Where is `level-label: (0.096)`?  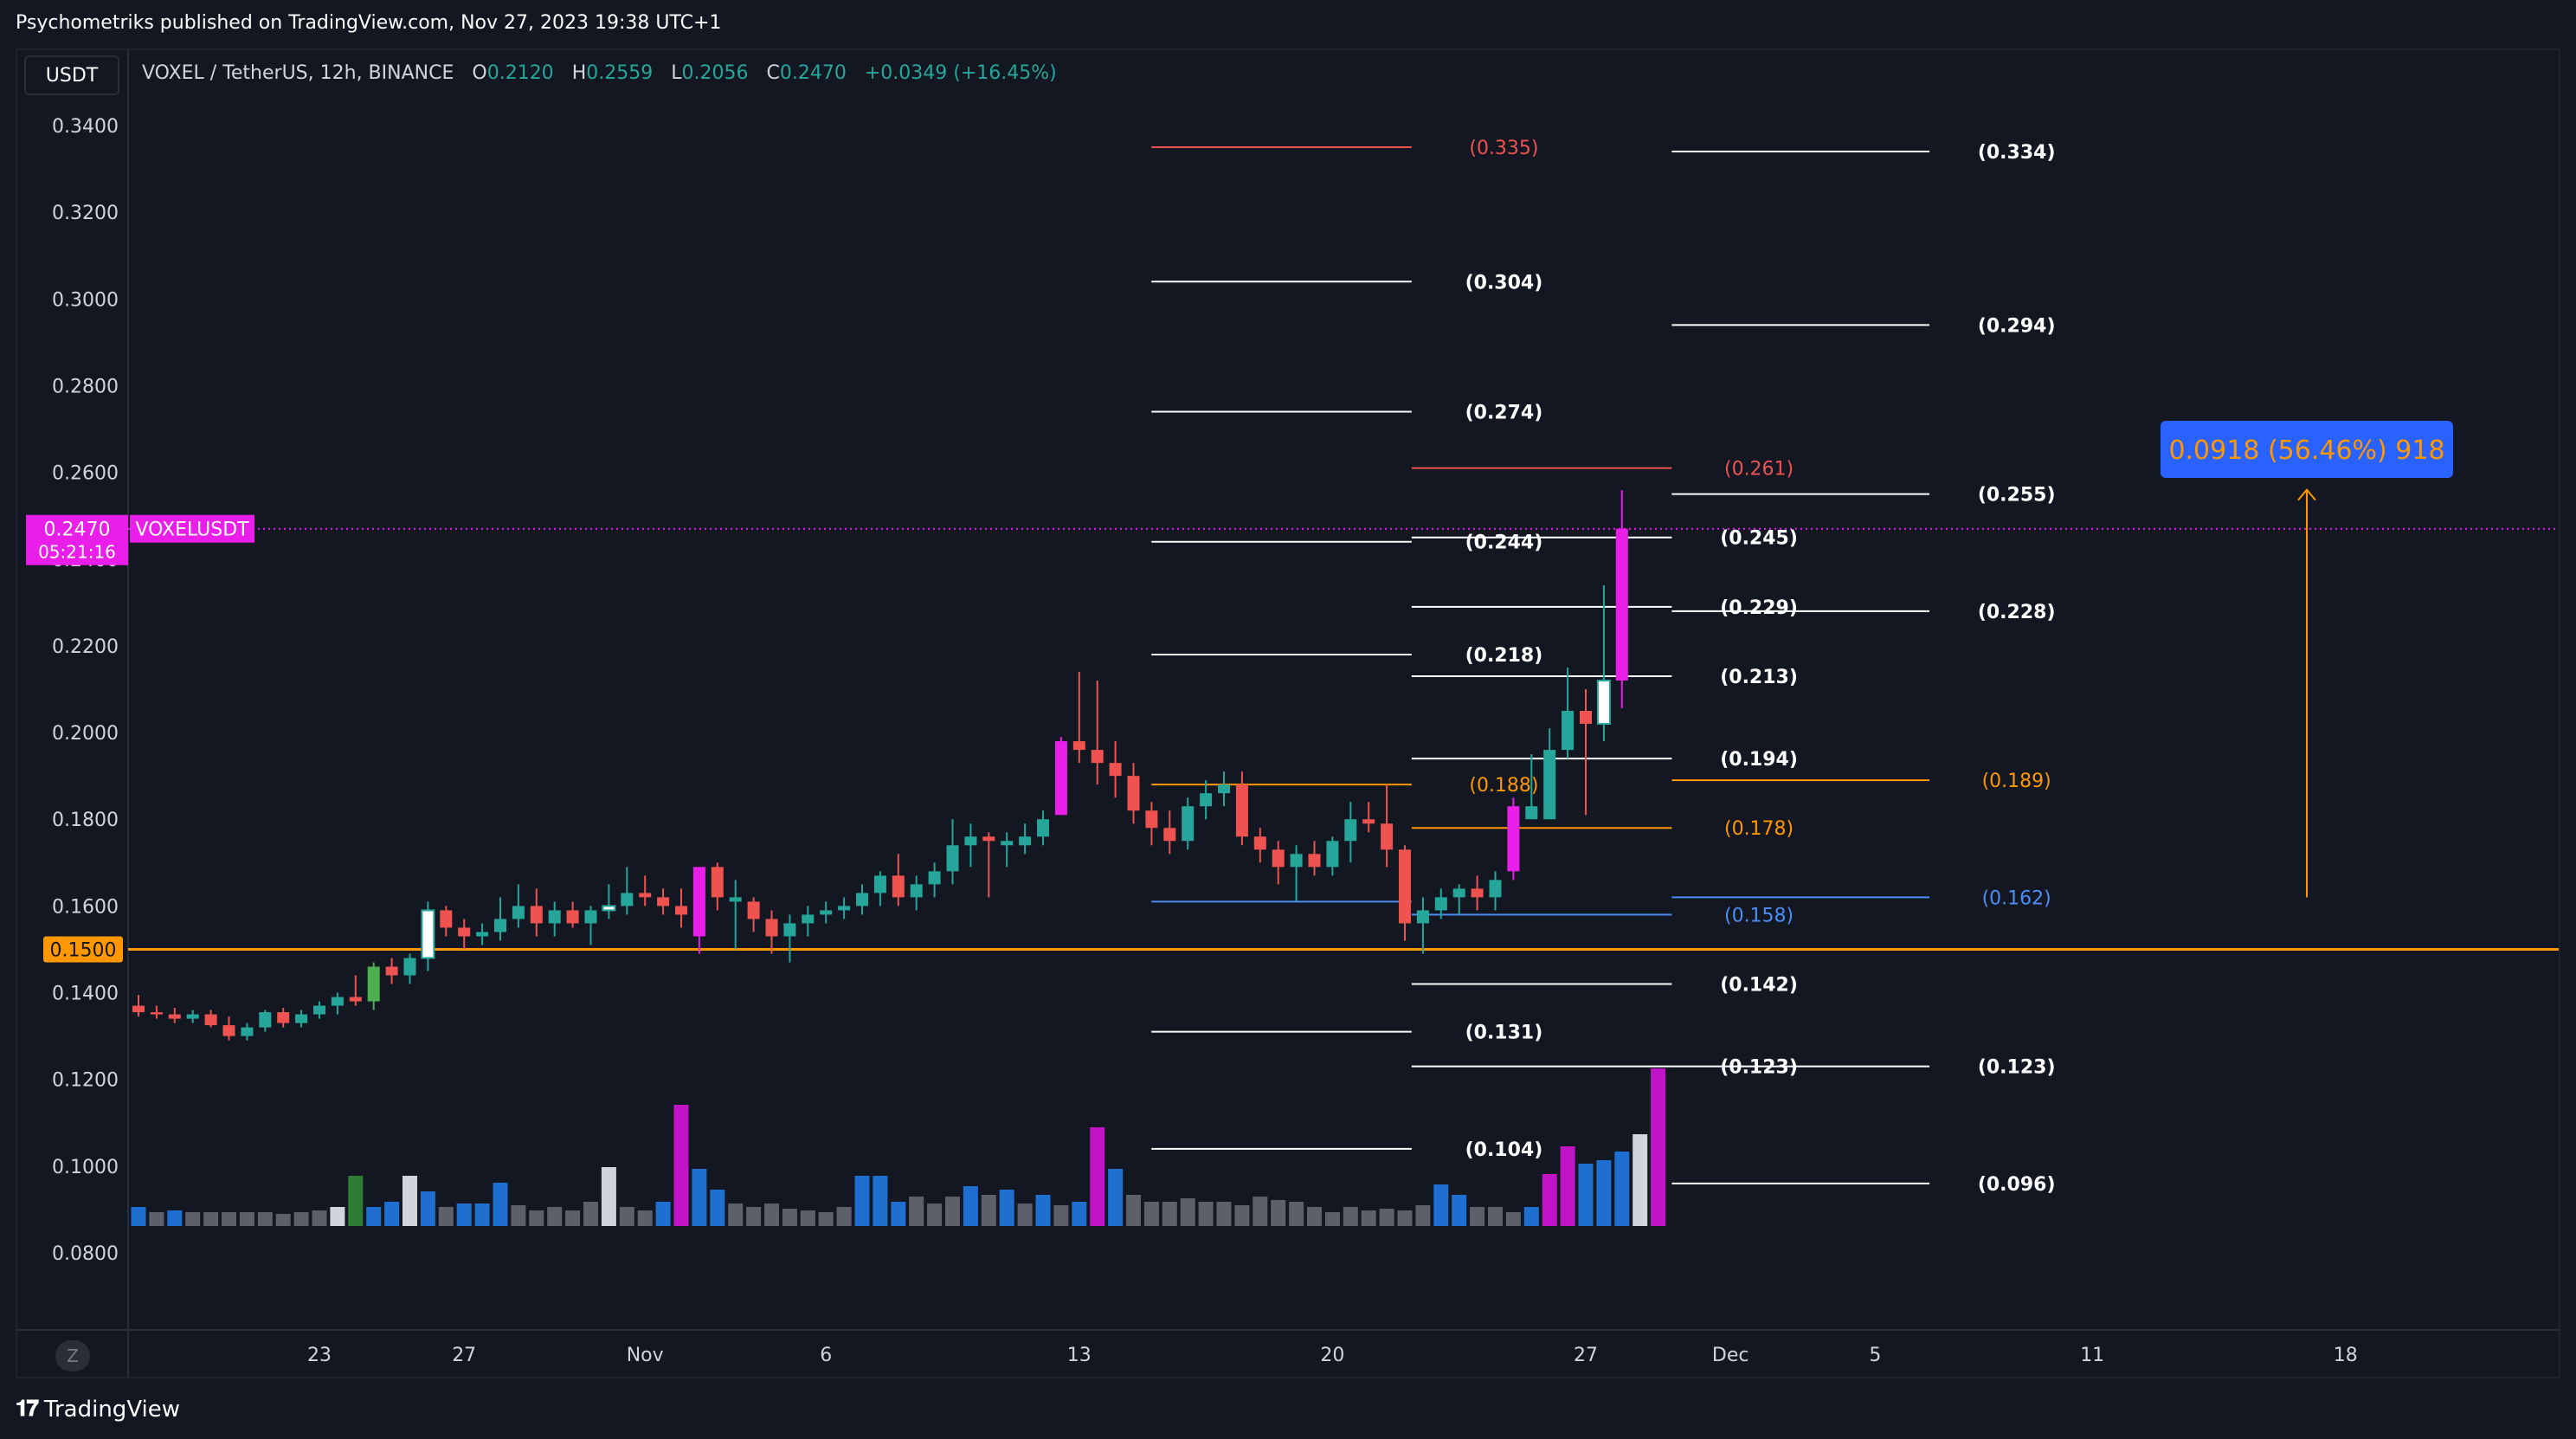 level-label: (0.096) is located at coordinates (2017, 1185).